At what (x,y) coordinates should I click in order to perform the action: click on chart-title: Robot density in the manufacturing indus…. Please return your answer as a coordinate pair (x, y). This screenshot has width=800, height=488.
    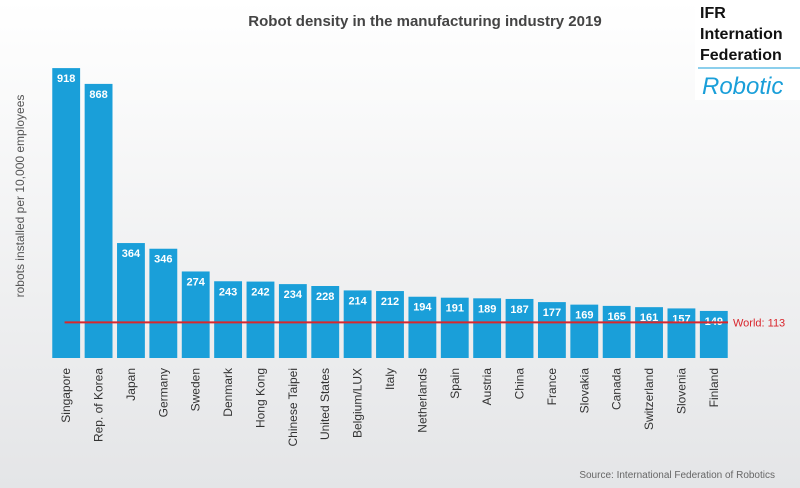
    Looking at the image, I should click on (424, 21).